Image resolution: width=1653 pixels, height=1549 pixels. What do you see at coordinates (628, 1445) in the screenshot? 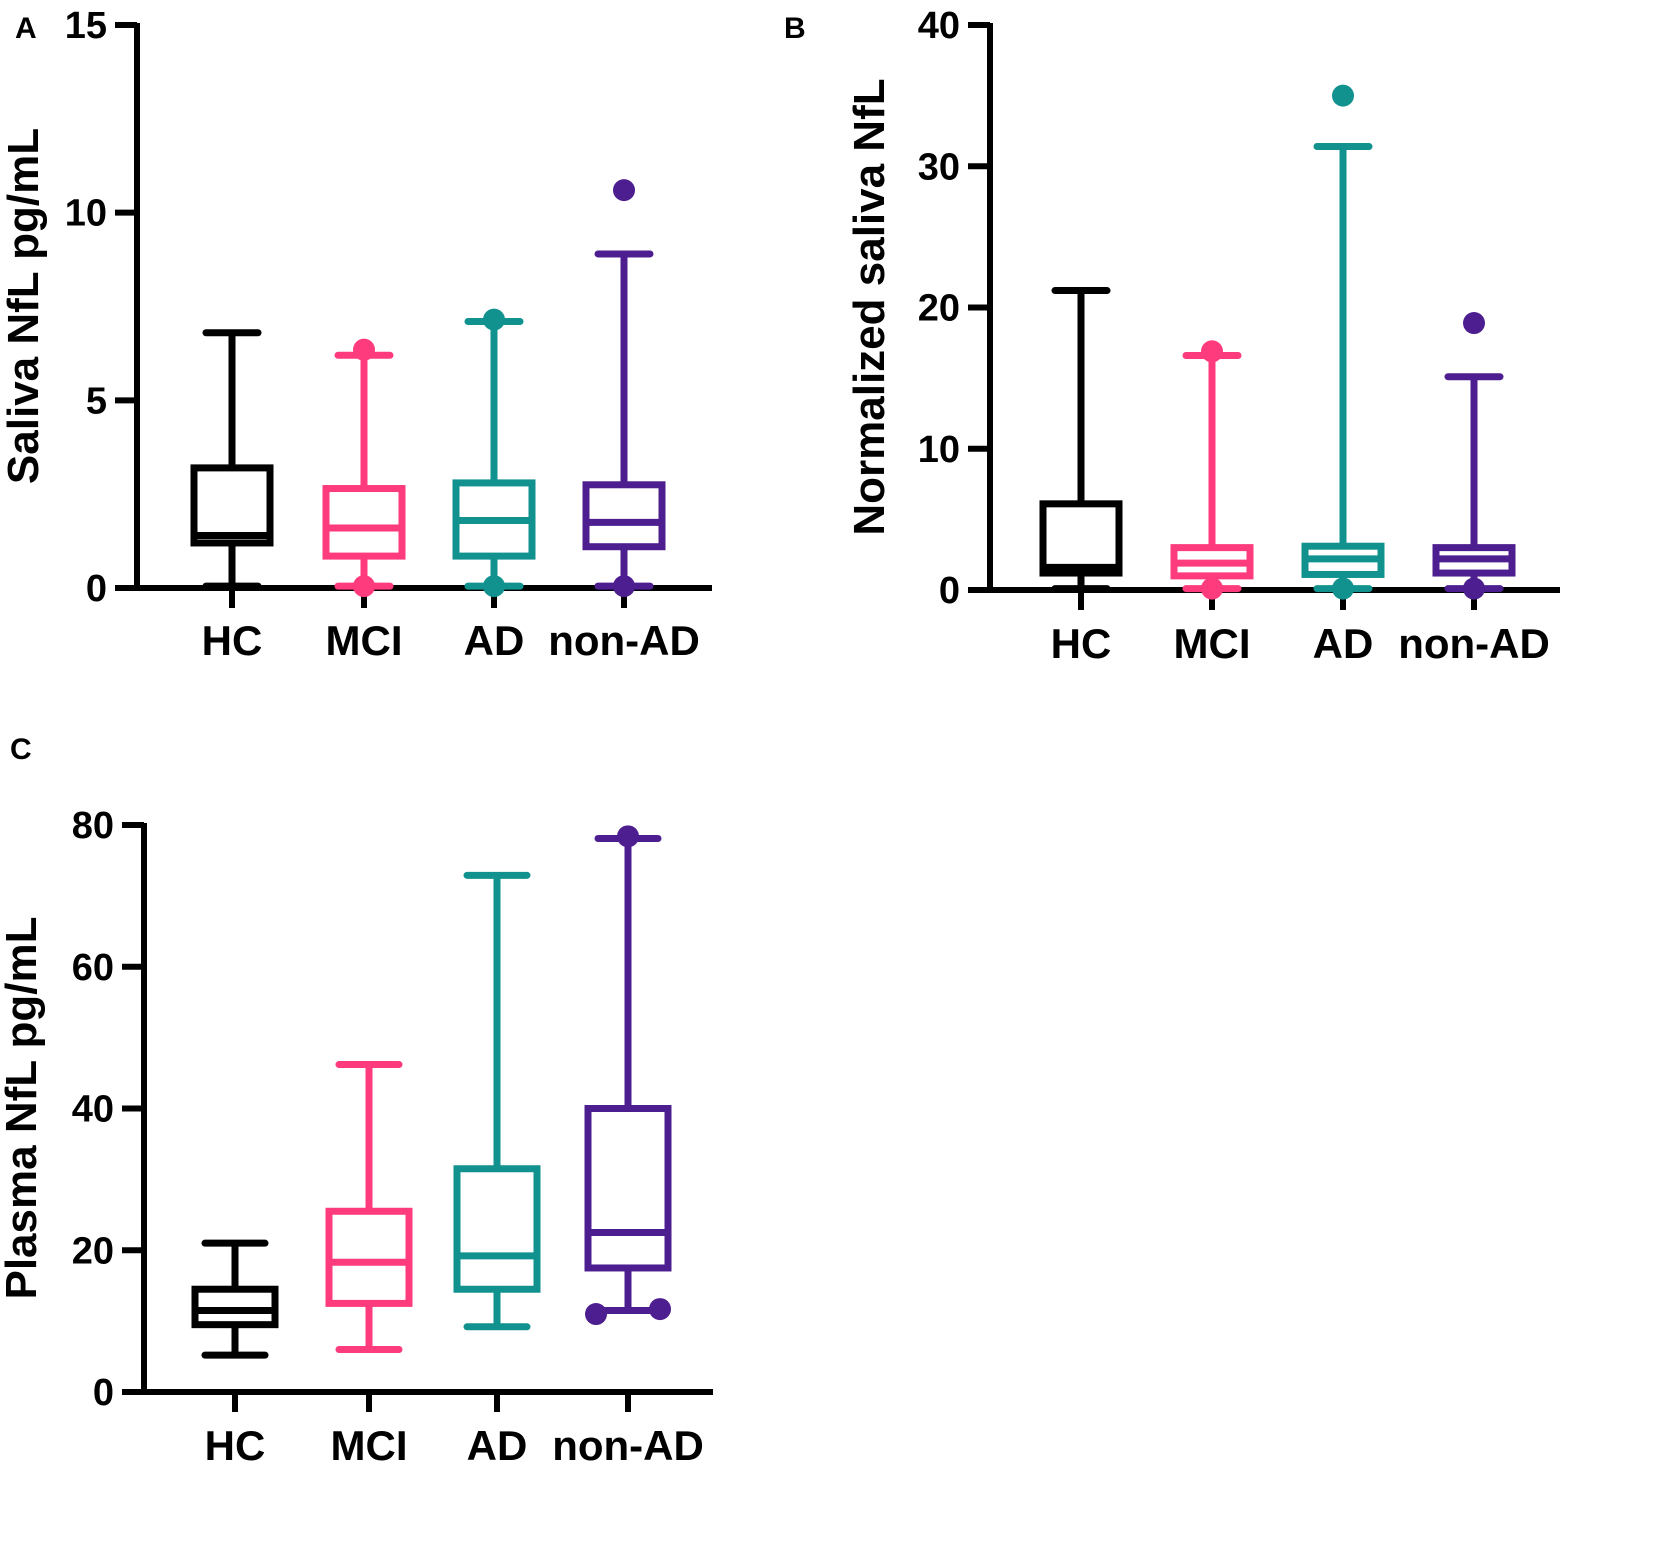
I see `x-tick-label-C-3: non-AD` at bounding box center [628, 1445].